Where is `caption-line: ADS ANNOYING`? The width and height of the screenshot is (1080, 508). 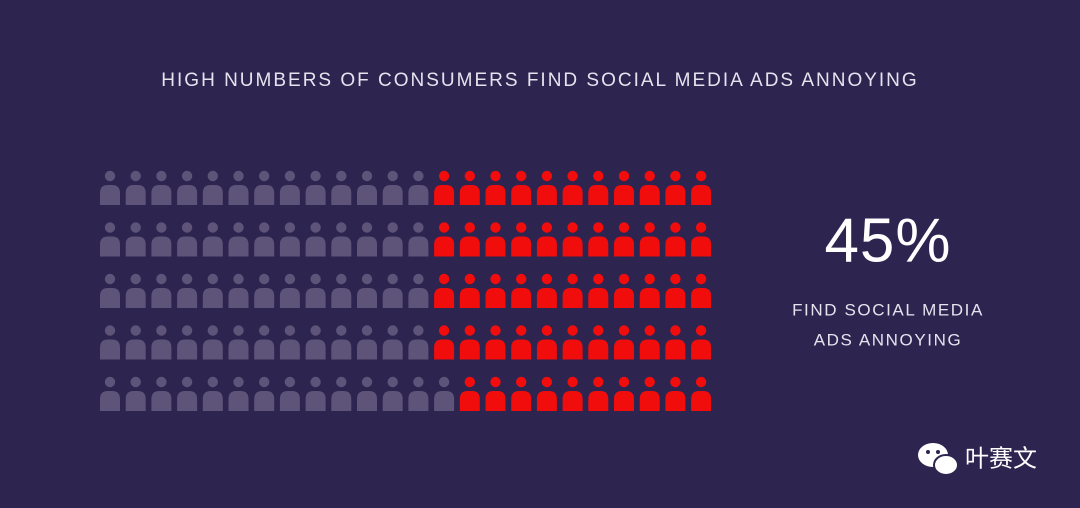
caption-line: ADS ANNOYING is located at coordinates (888, 339).